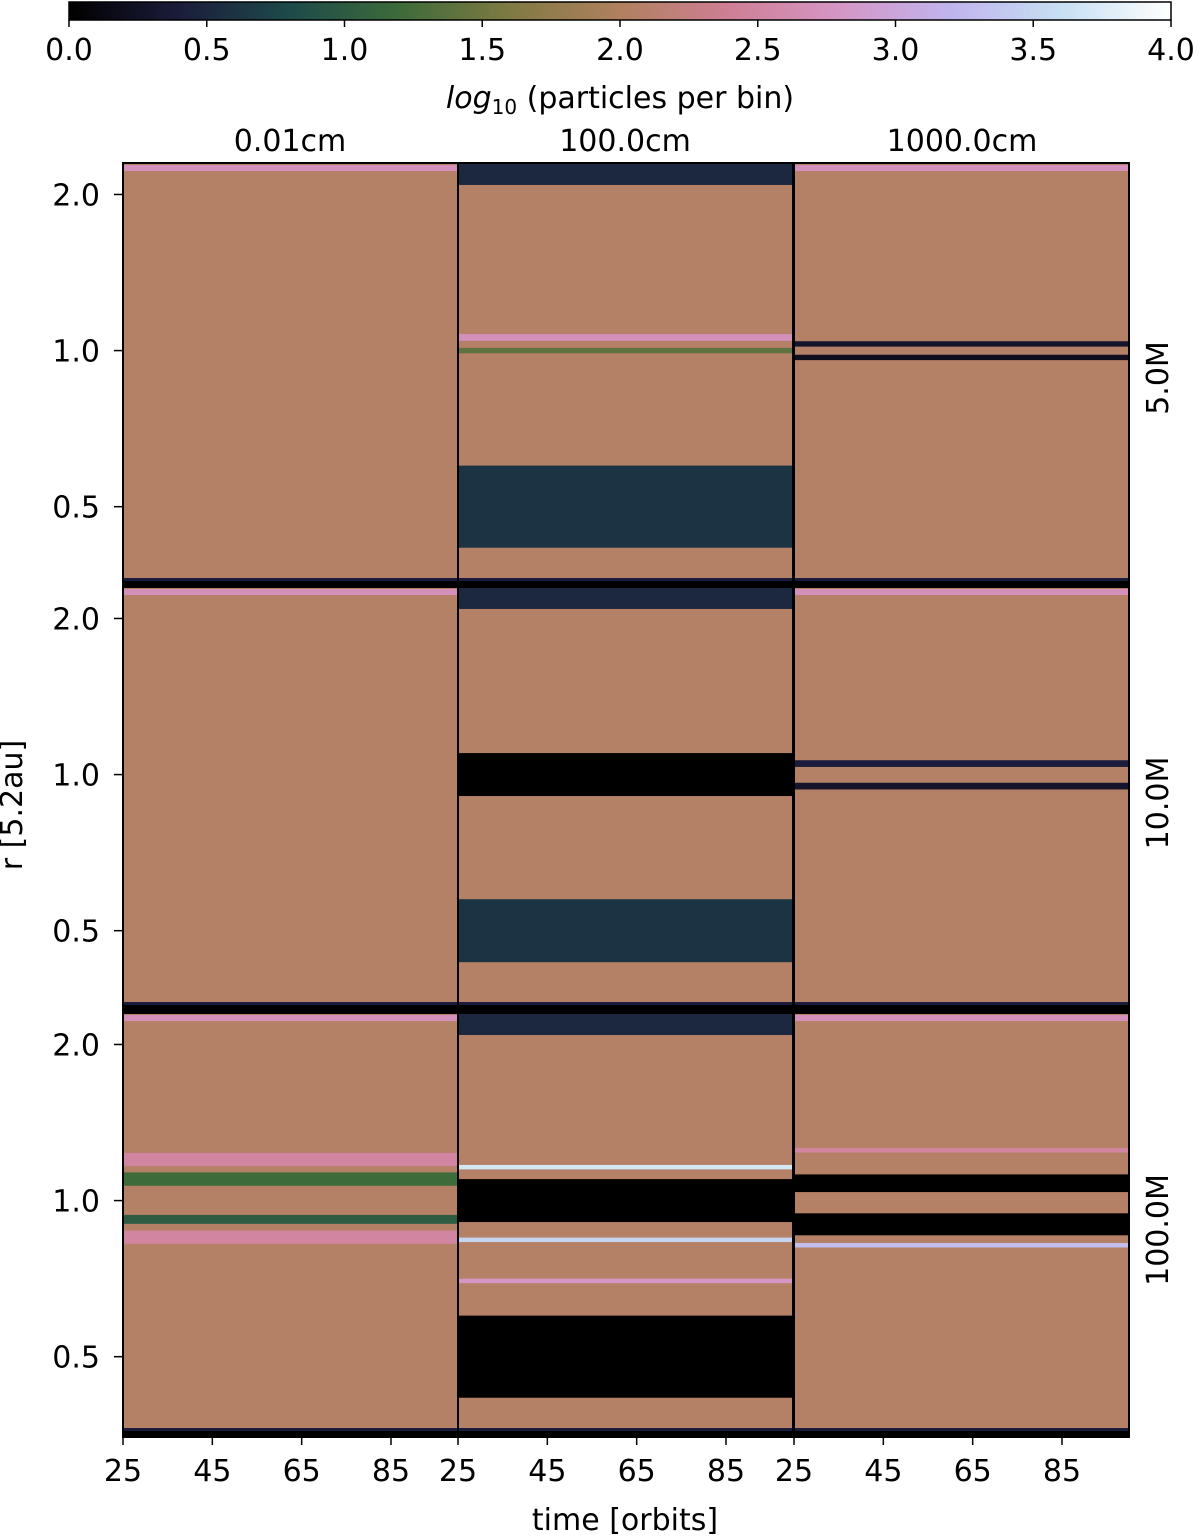  What do you see at coordinates (620, 11) in the screenshot?
I see `colorbar-gradient` at bounding box center [620, 11].